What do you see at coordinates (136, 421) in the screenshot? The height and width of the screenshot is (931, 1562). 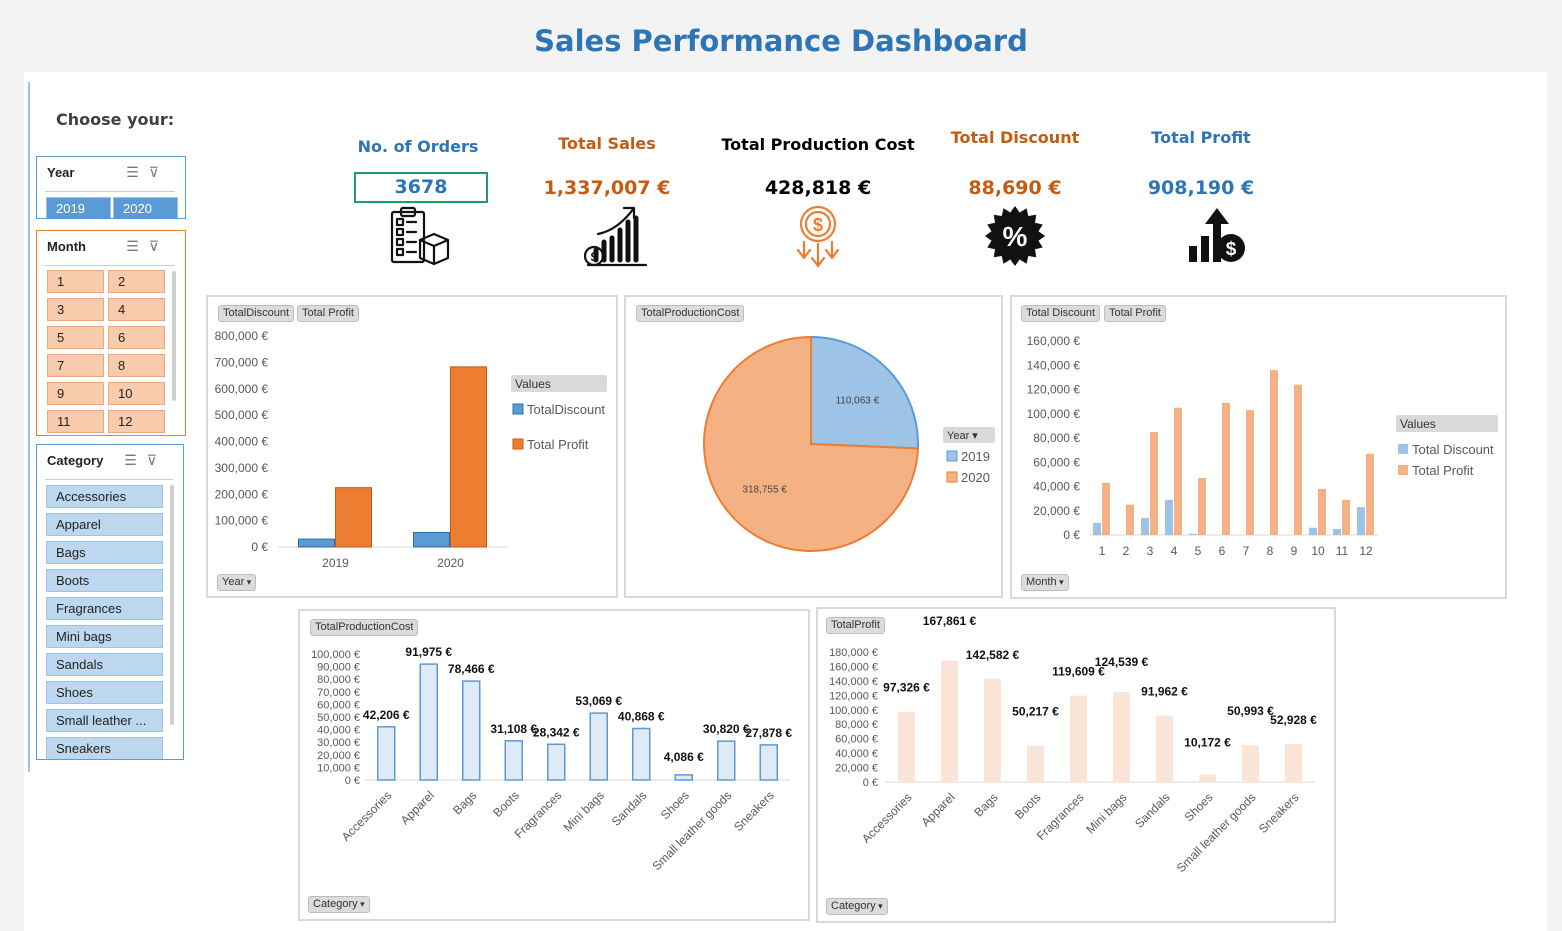 I see `month-item: 12` at bounding box center [136, 421].